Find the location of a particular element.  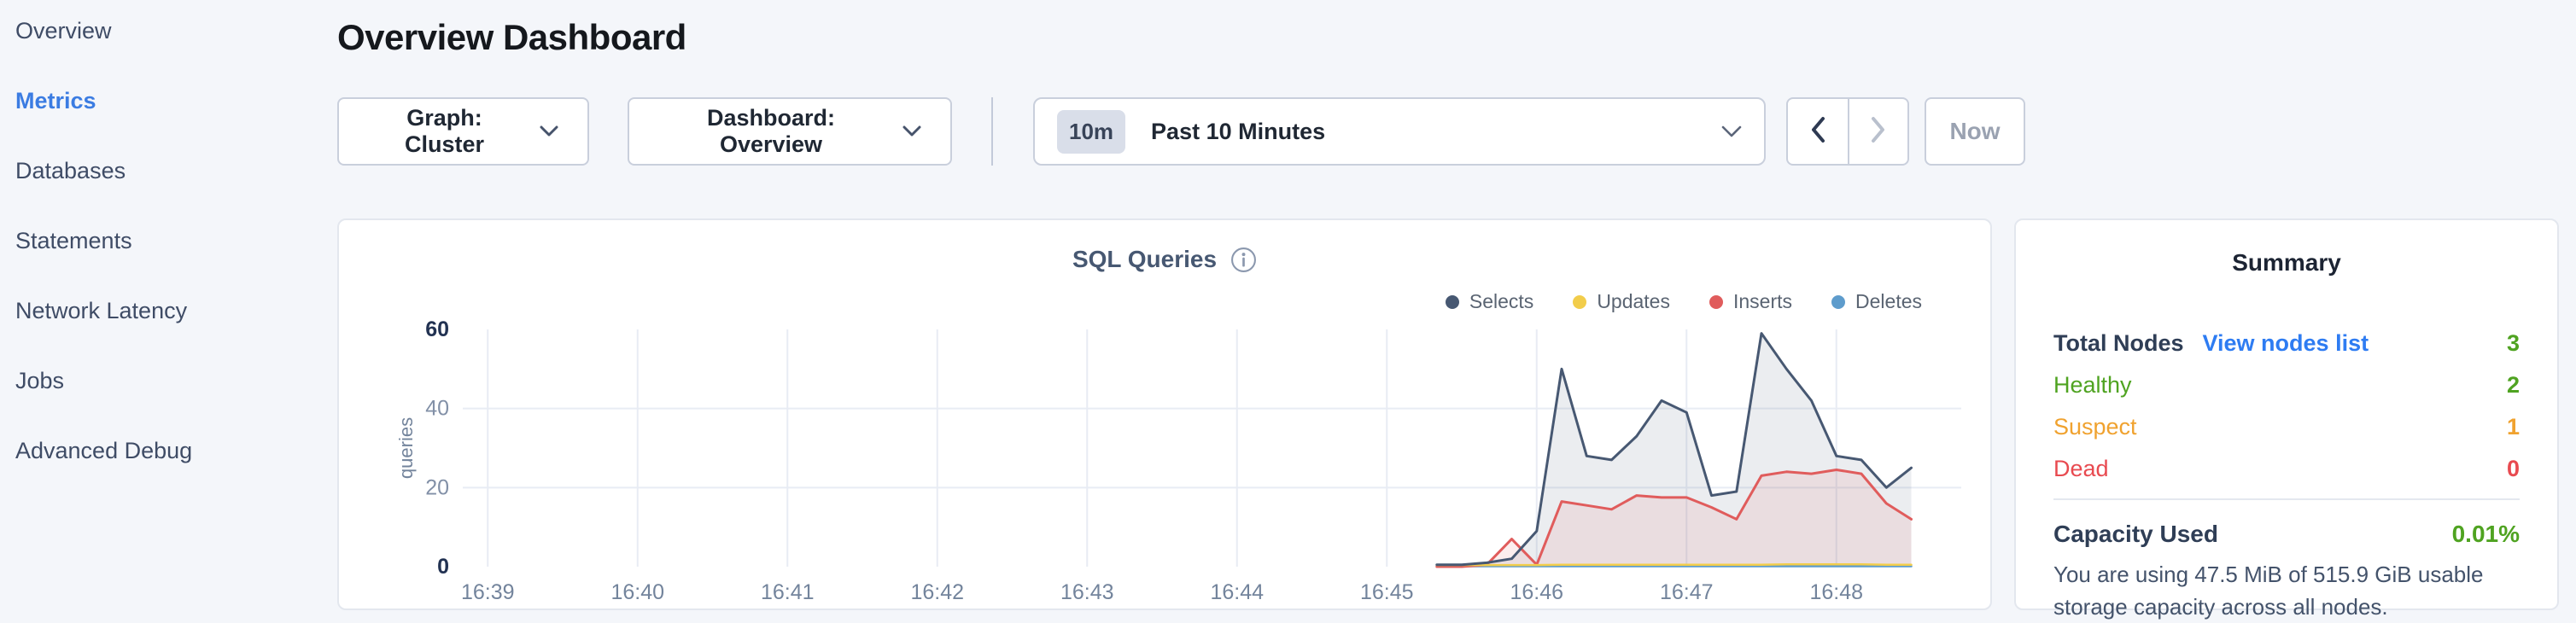

summary-row-healthy: Healthy 2 is located at coordinates (2286, 385).